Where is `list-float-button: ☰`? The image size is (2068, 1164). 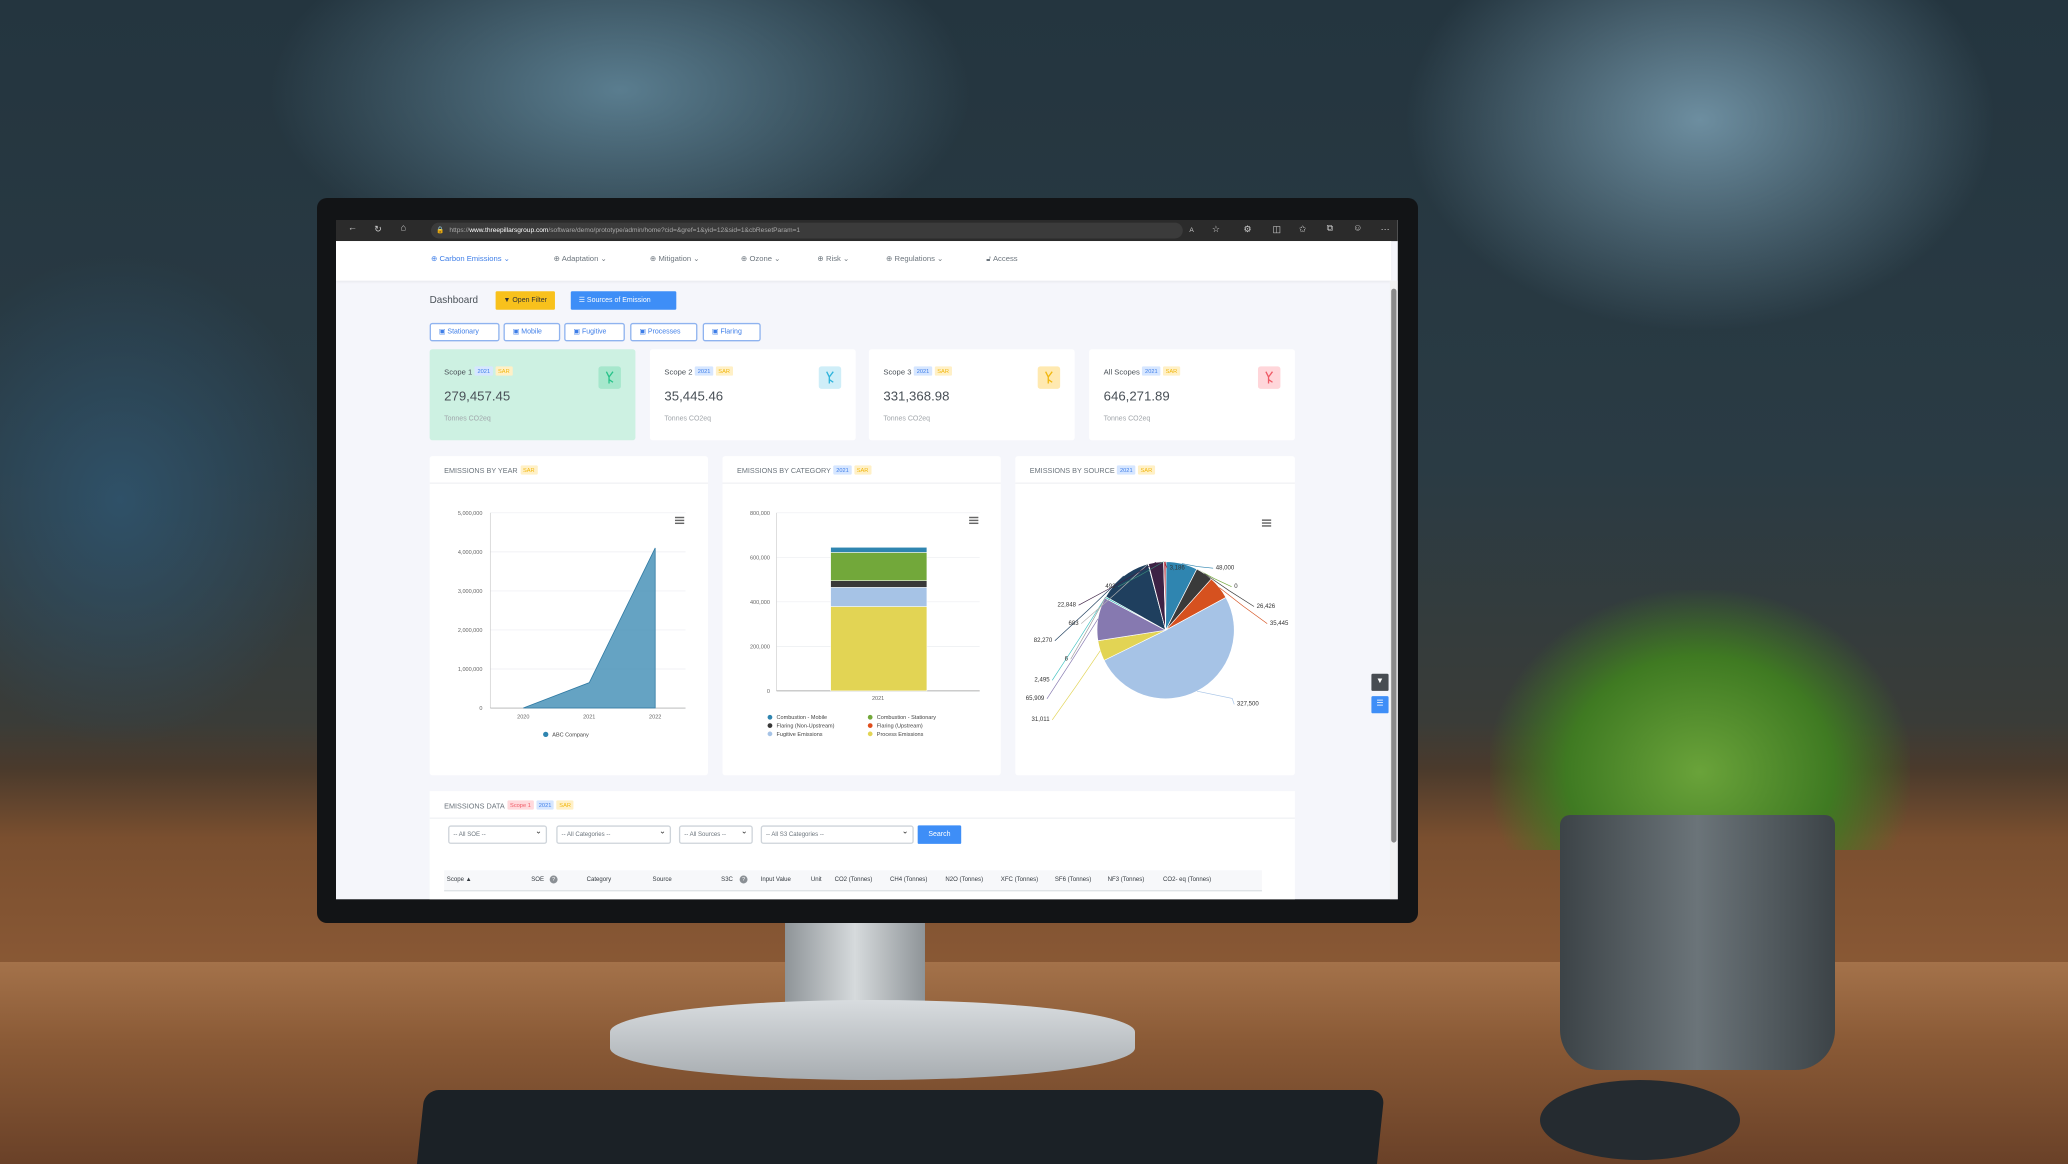
list-float-button: ☰ is located at coordinates (1380, 705).